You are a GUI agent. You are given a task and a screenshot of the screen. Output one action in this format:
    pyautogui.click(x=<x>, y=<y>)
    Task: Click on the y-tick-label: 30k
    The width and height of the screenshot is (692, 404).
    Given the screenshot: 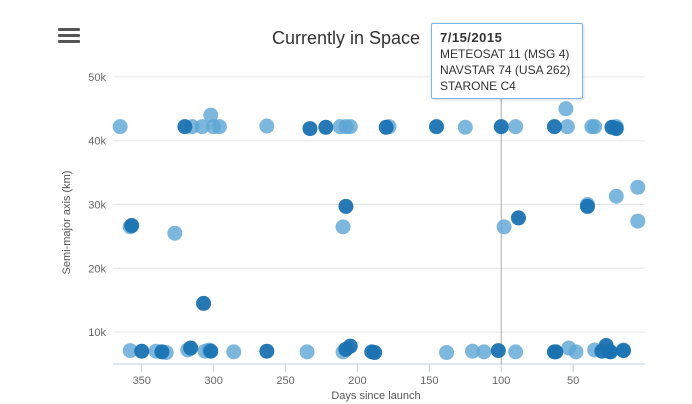 What is the action you would take?
    pyautogui.click(x=97, y=206)
    